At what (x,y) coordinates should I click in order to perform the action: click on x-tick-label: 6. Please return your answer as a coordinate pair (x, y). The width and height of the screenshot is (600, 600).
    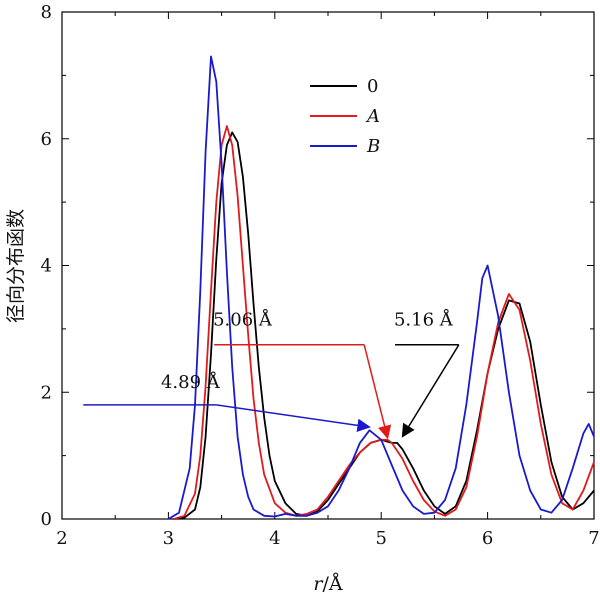
    Looking at the image, I should click on (487, 538).